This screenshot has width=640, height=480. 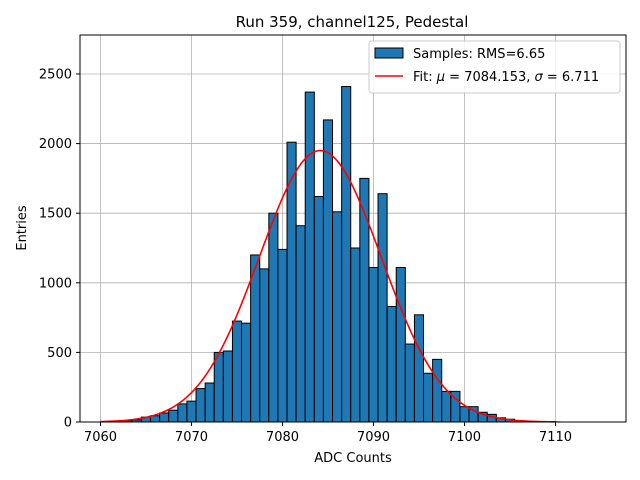 What do you see at coordinates (191, 437) in the screenshot?
I see `x-tick-label: 7070` at bounding box center [191, 437].